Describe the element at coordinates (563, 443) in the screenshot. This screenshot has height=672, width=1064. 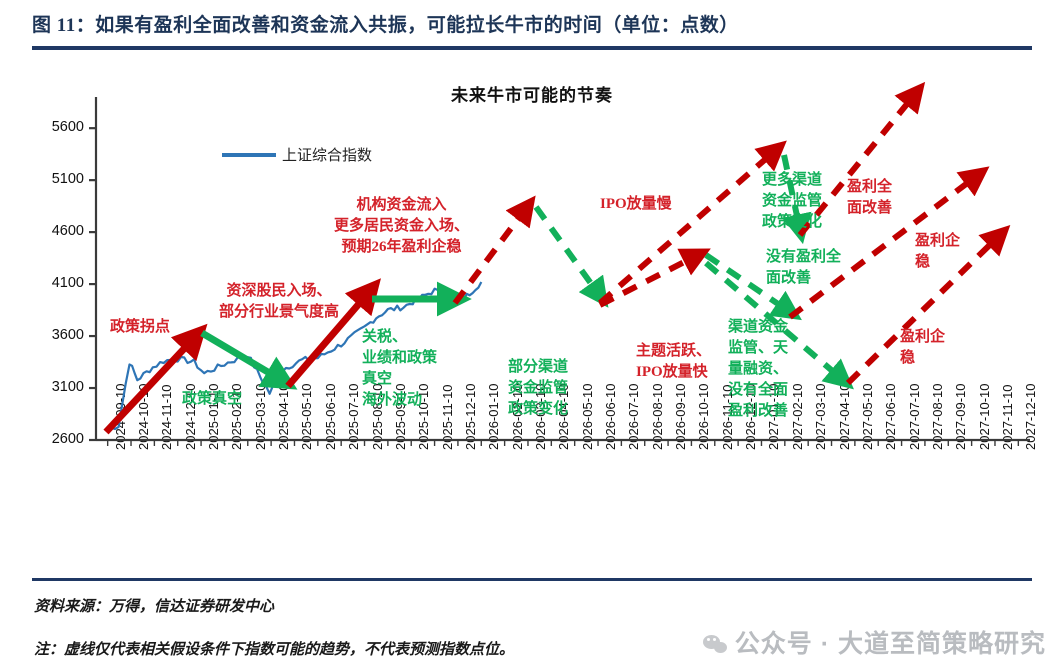
I see `x-tick-marks` at that location.